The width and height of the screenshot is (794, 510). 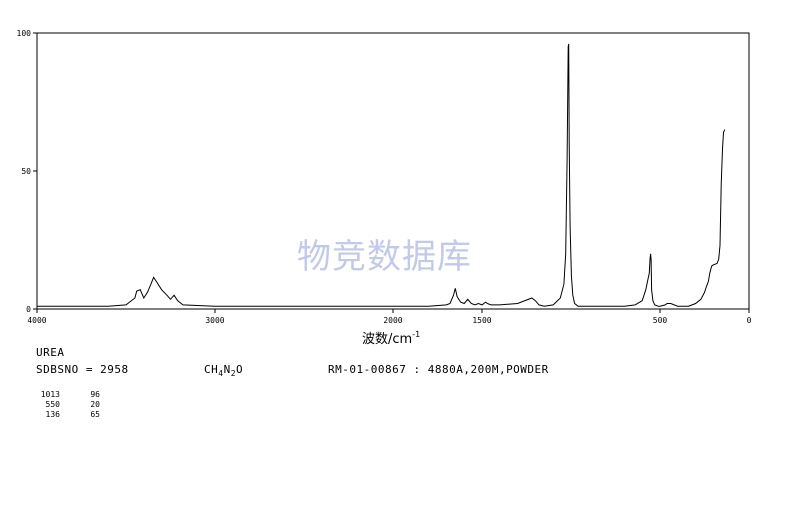 What do you see at coordinates (95, 394) in the screenshot?
I see `peak-intensity: 96` at bounding box center [95, 394].